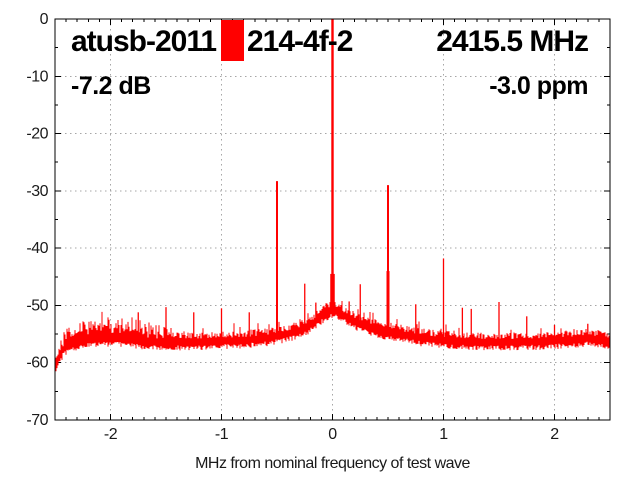  What do you see at coordinates (232, 40) in the screenshot?
I see `redaction-block` at bounding box center [232, 40].